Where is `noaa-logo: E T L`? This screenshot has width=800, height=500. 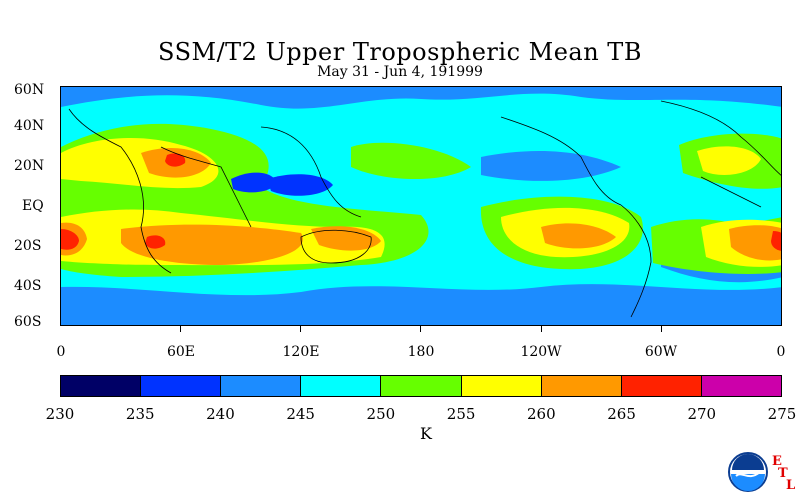
noaa-logo: E T L is located at coordinates (761, 474).